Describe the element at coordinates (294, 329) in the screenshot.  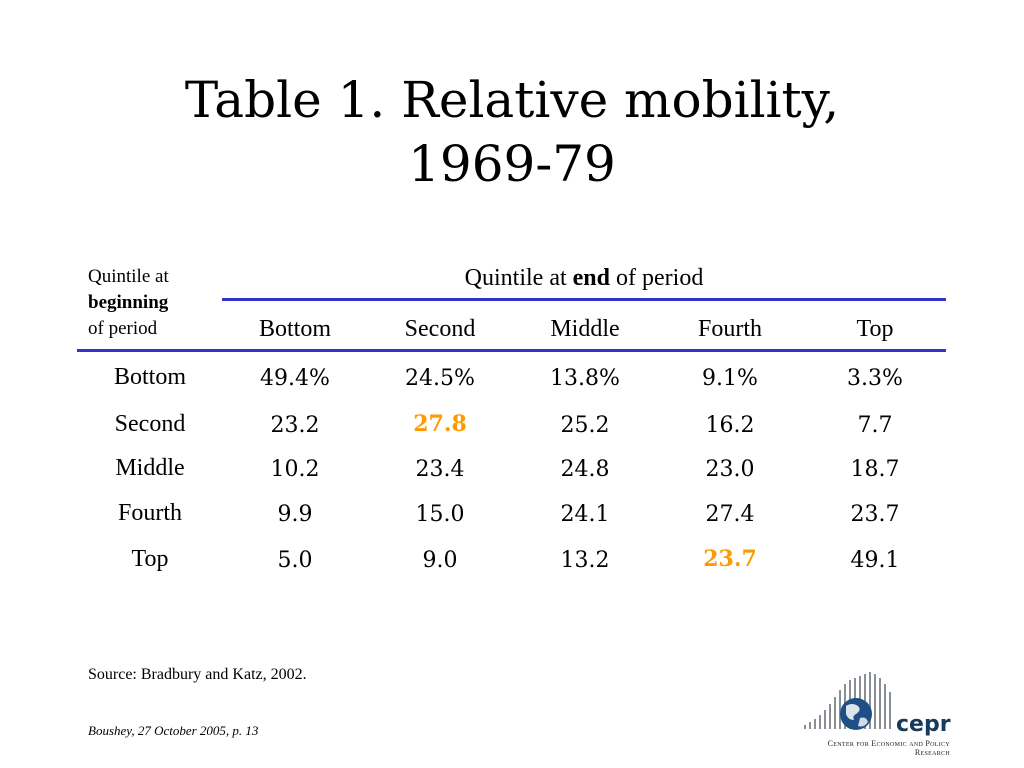
I see `column-header: Bottom` at that location.